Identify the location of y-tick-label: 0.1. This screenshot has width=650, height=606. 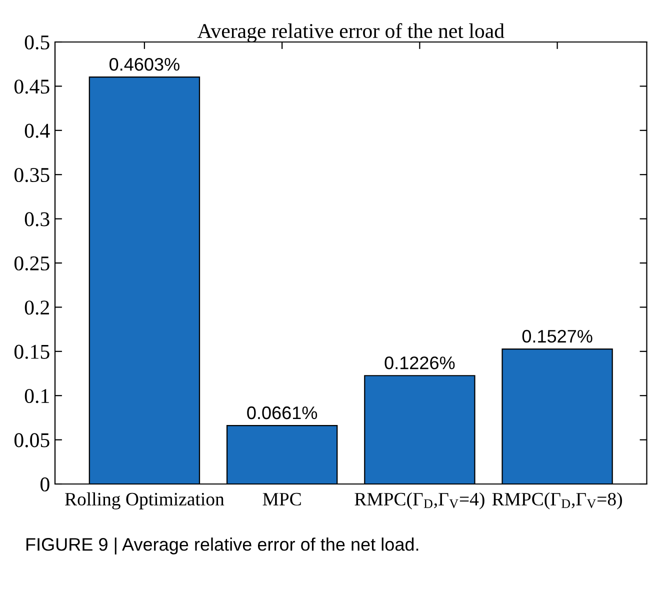
(36, 396).